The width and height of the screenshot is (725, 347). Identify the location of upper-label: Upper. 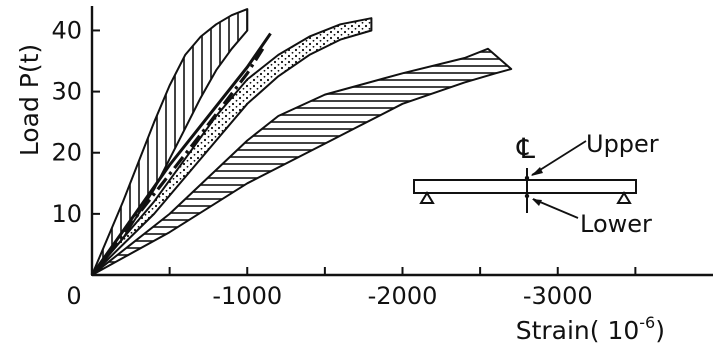
(622, 144).